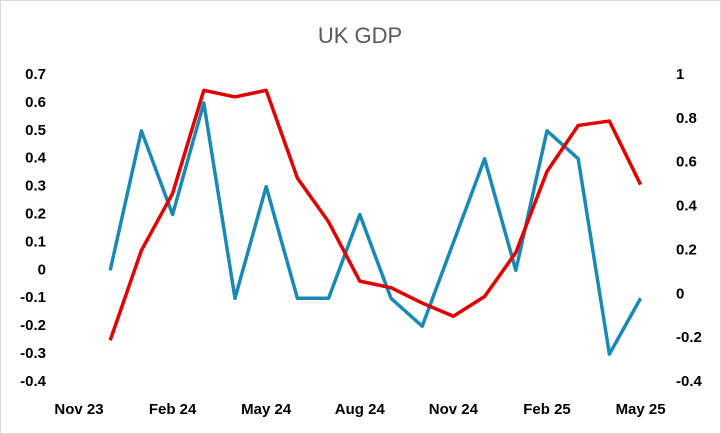 The height and width of the screenshot is (434, 721). I want to click on y2-tick-label: -0.4, so click(689, 381).